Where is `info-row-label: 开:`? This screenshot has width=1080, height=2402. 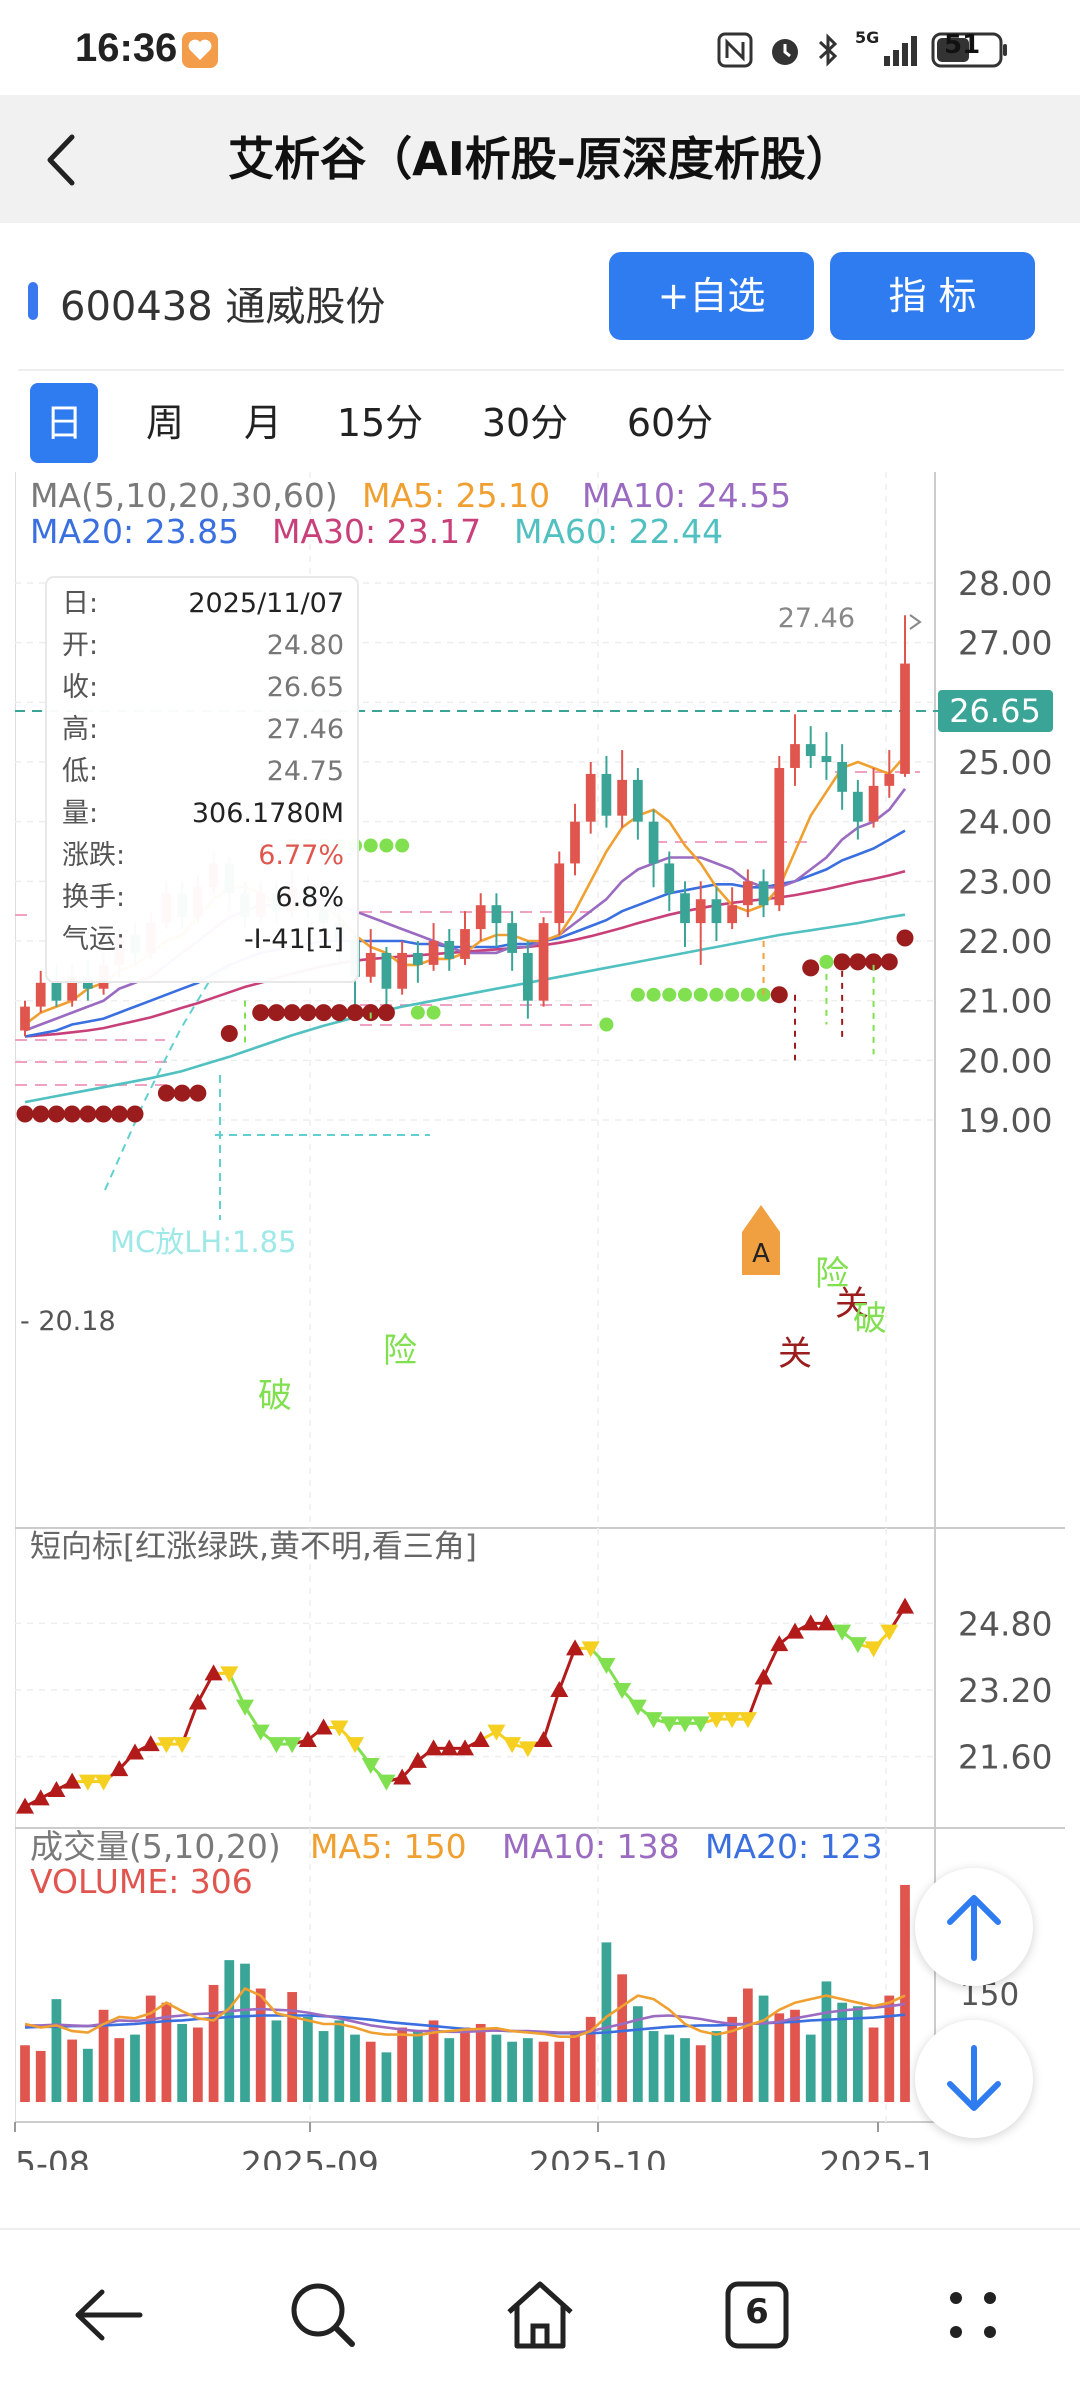
info-row-label: 开: is located at coordinates (80, 645).